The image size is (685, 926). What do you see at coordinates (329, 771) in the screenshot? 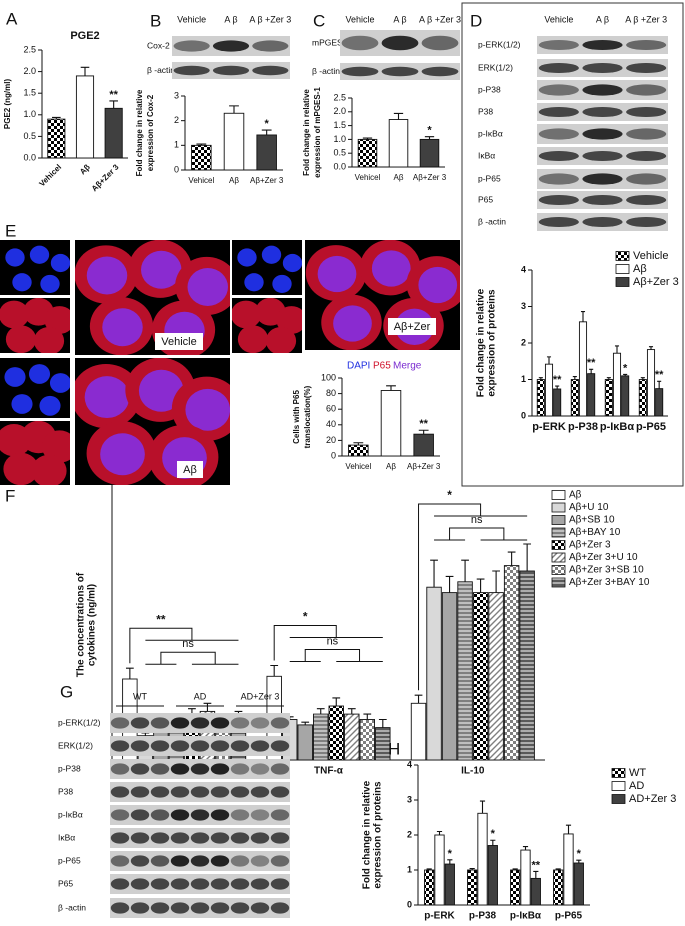
I see `x-tick-label: TNF-α` at bounding box center [329, 771].